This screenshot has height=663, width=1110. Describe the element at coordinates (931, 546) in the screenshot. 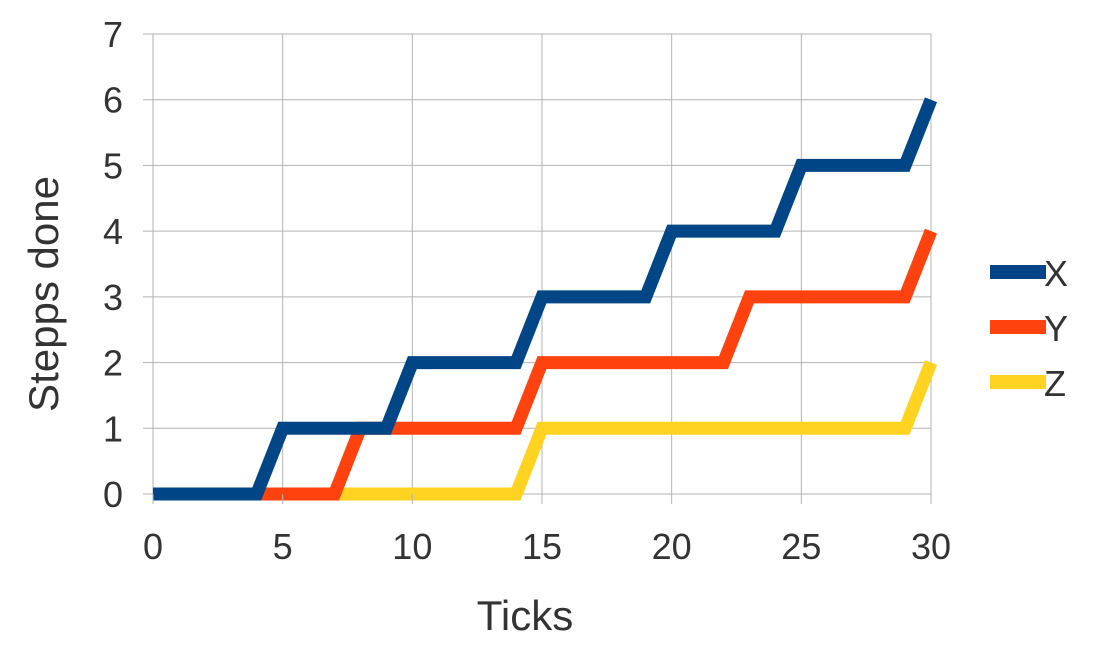

I see `x-tick-label: 30` at that location.